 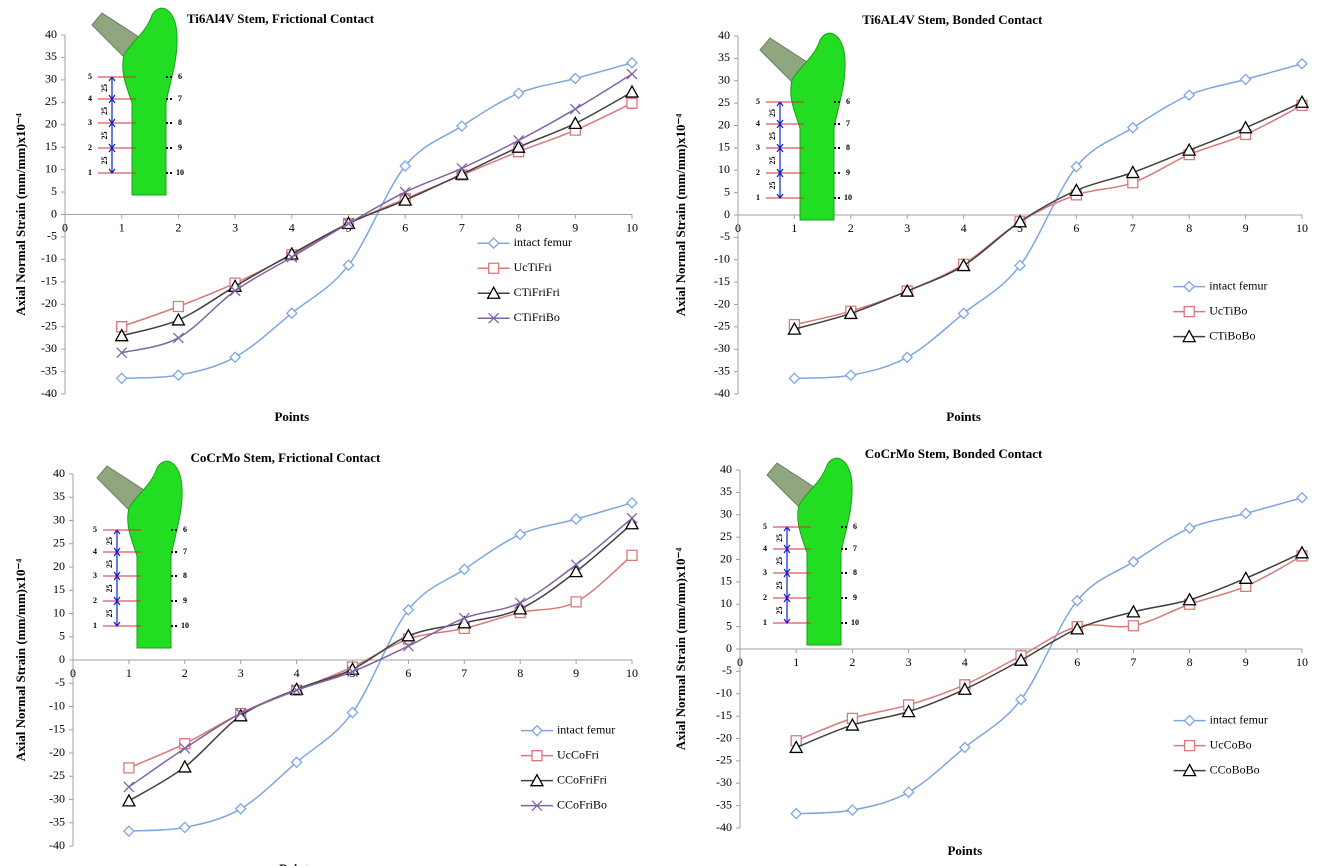 What do you see at coordinates (722, 348) in the screenshot?
I see `y-tick-label: -30` at bounding box center [722, 348].